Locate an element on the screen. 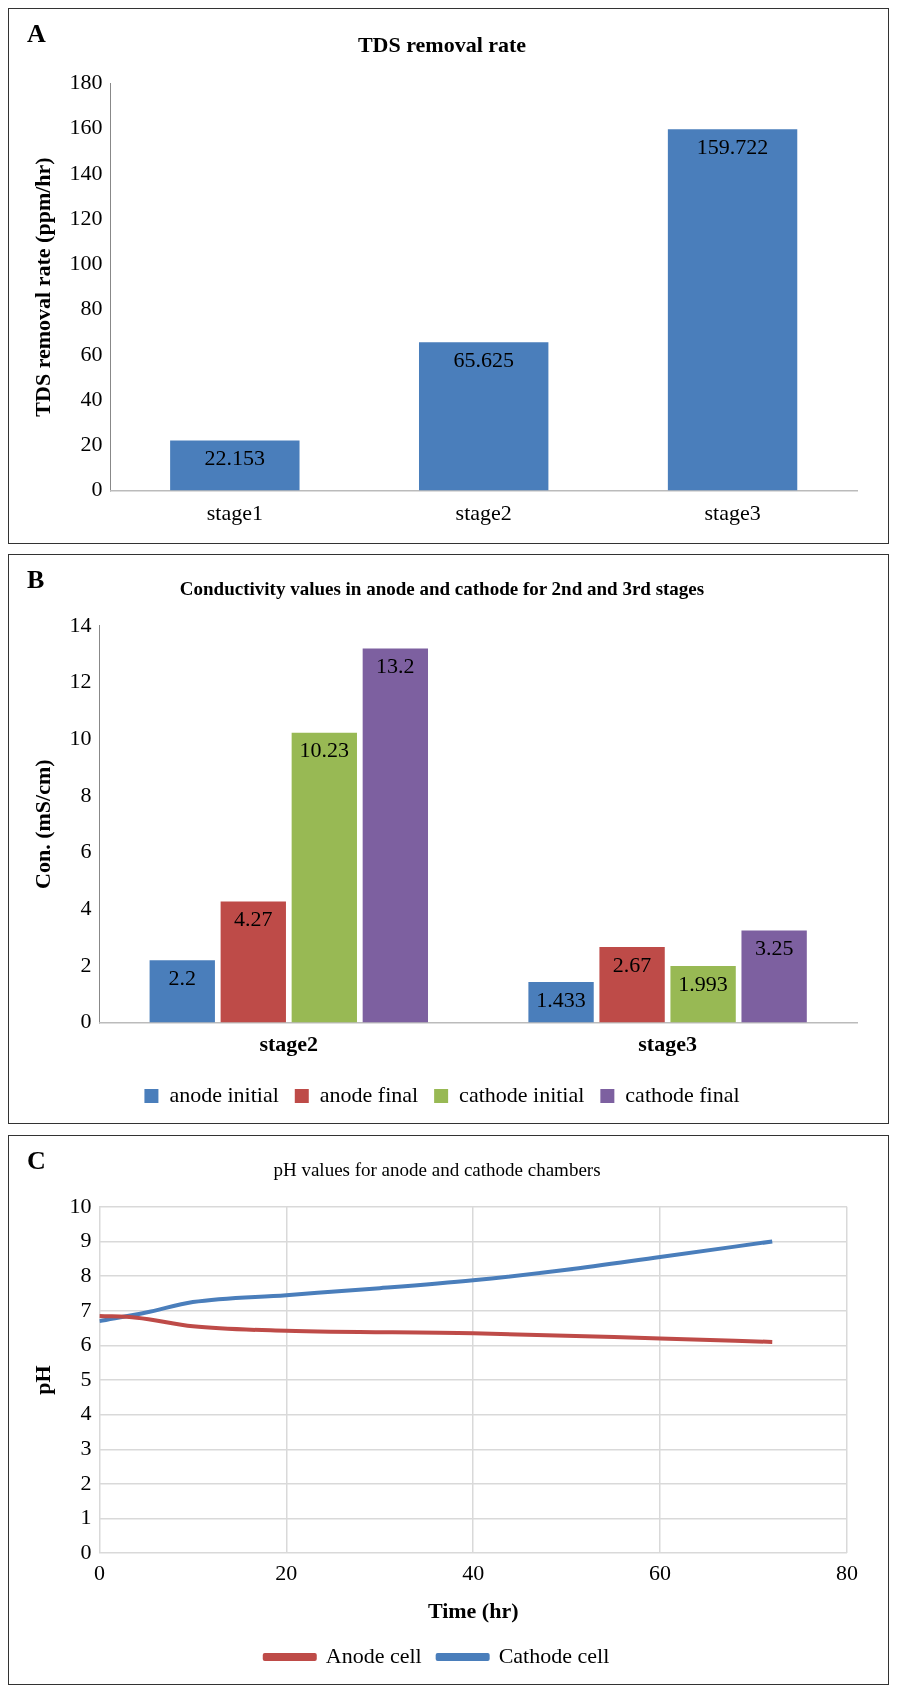  text: C is located at coordinates (36, 1161).